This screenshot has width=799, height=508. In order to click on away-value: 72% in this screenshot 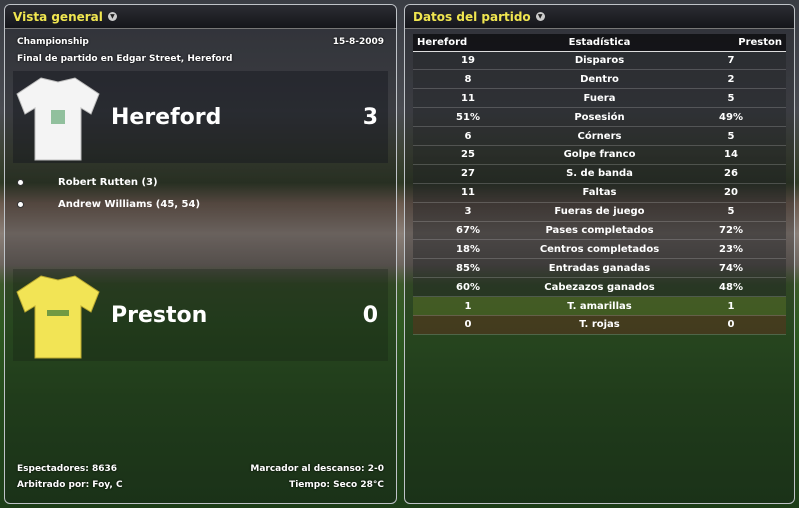, I will do `click(731, 231)`.